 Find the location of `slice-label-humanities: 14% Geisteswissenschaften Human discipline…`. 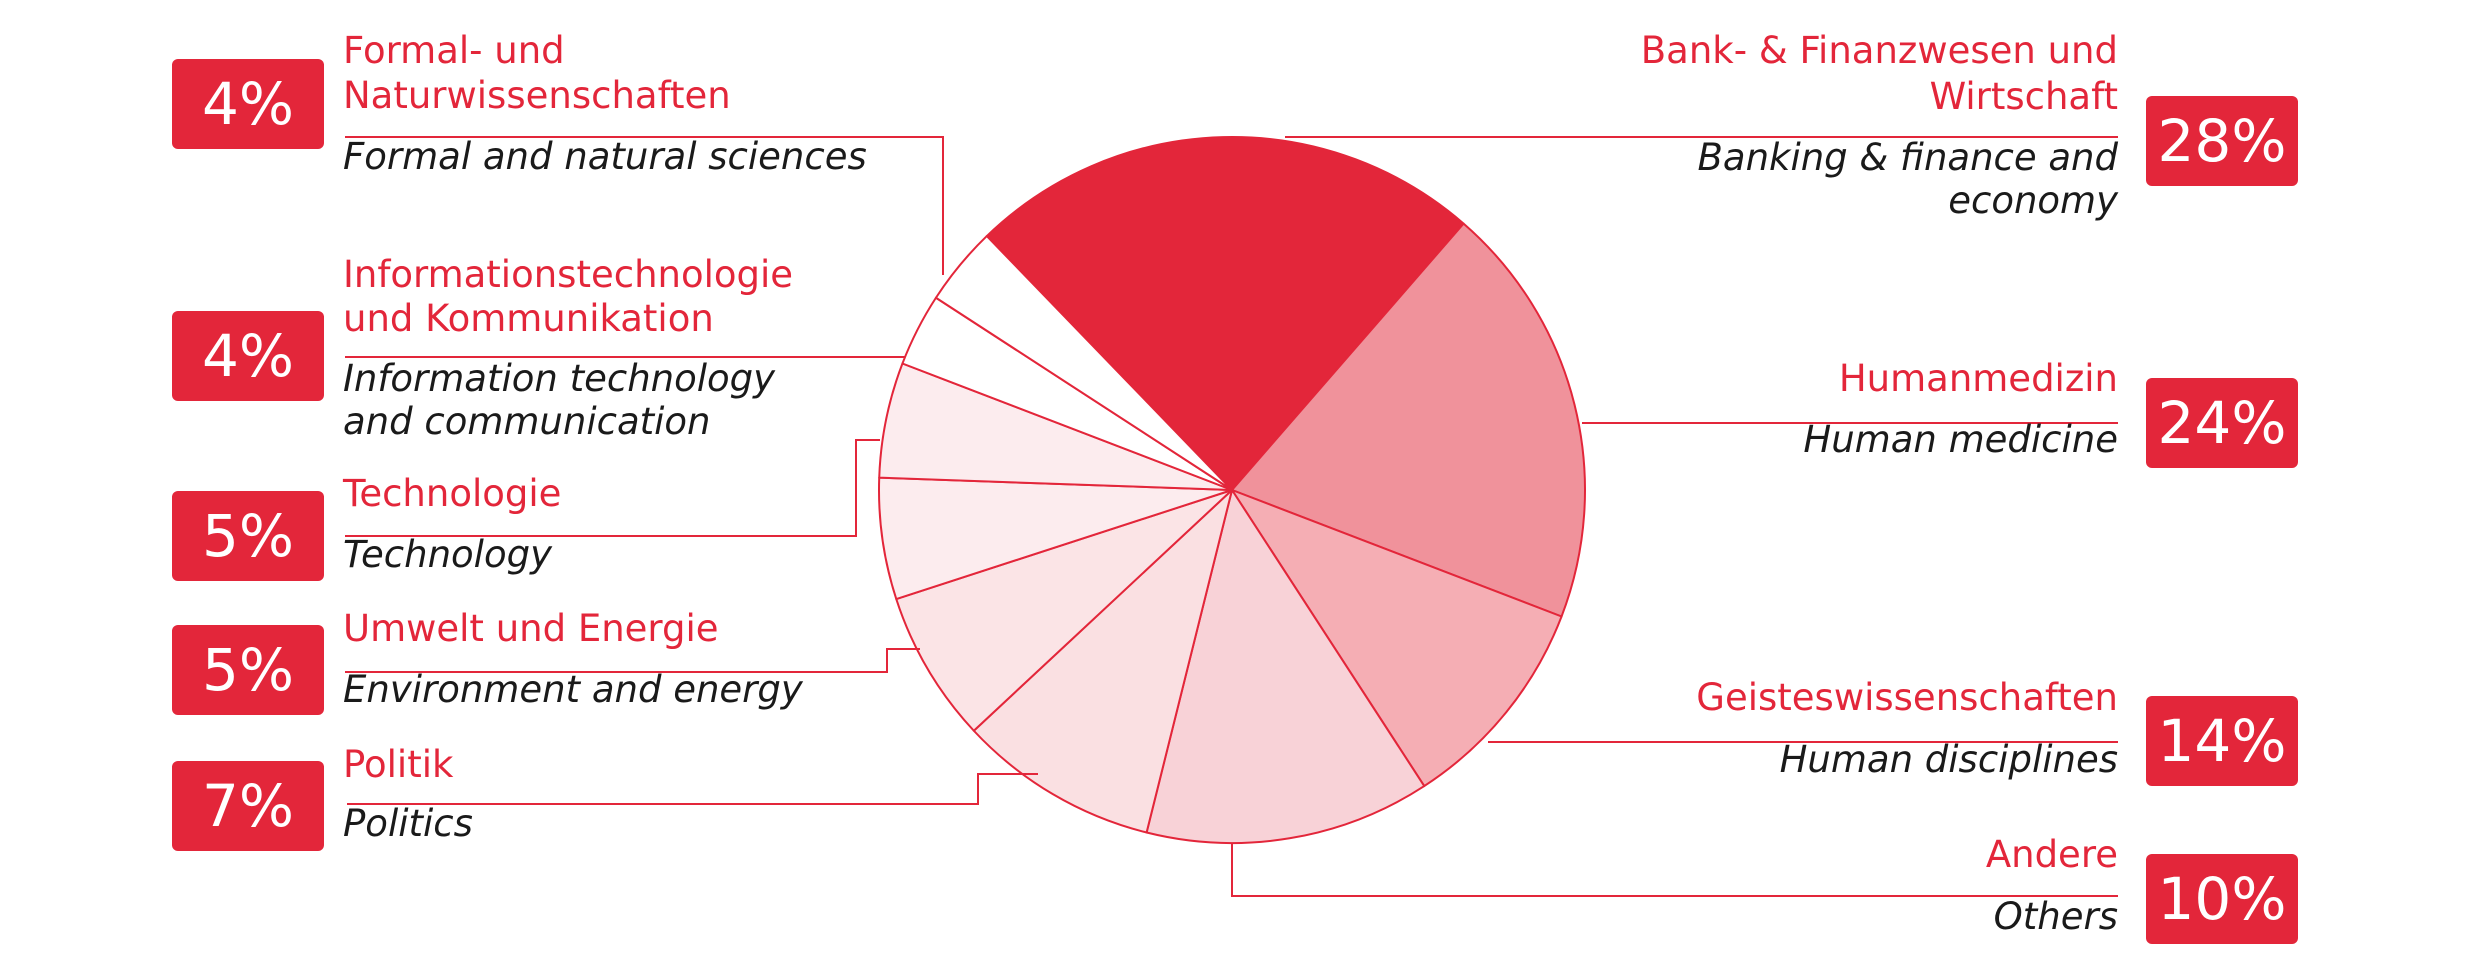

slice-label-humanities: 14% Geisteswissenschaften Human discipline… is located at coordinates (1997, 731).